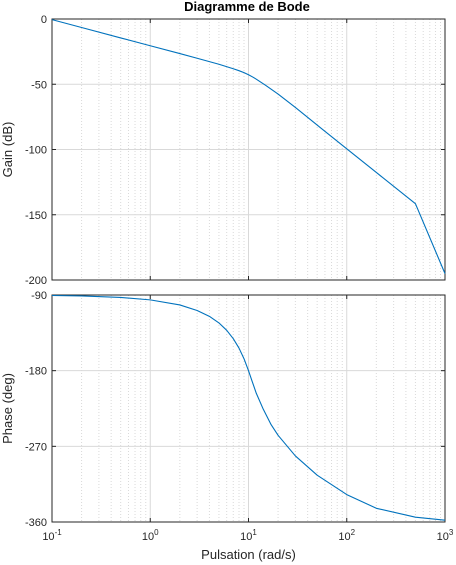 The image size is (456, 565). I want to click on x-tick-label: 10¹, so click(248, 535).